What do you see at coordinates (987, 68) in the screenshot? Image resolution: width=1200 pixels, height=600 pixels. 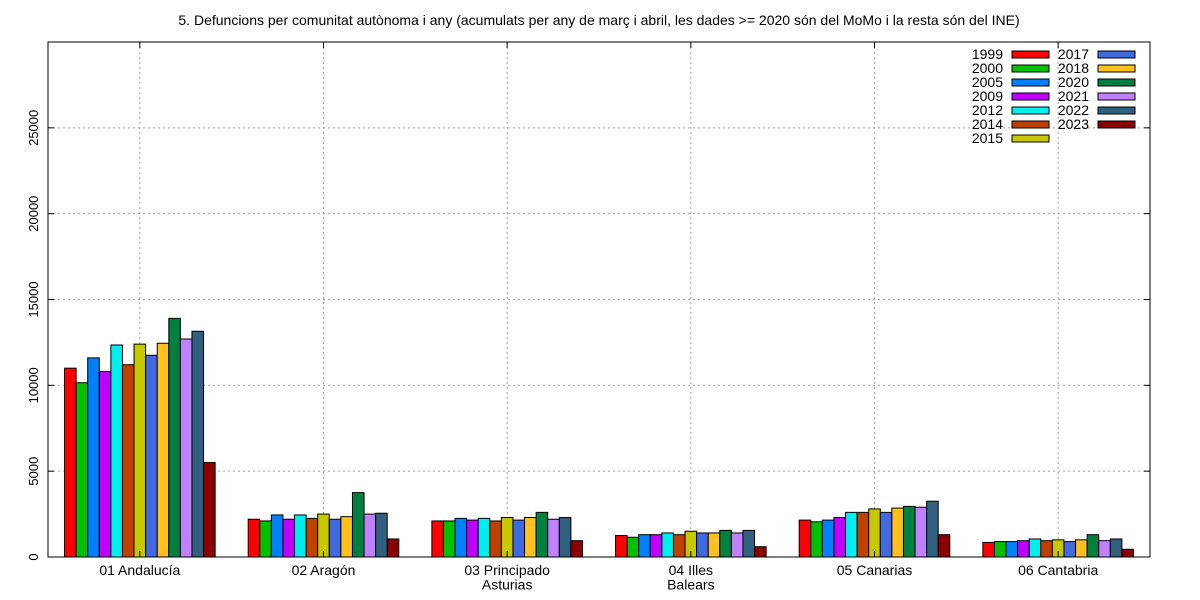 I see `legend-label: 2000` at bounding box center [987, 68].